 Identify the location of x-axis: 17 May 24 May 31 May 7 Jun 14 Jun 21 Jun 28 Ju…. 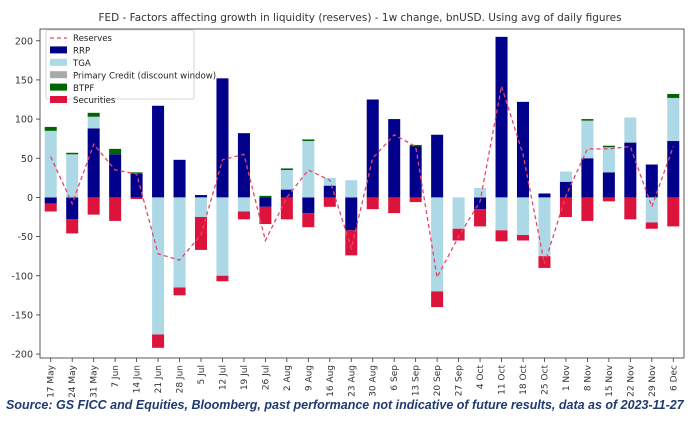
(363, 378).